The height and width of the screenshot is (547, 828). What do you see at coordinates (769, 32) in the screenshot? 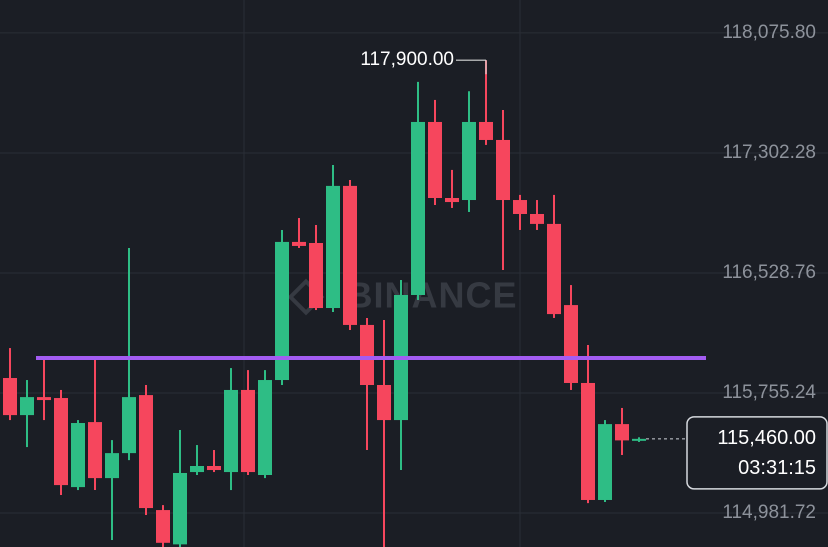
I see `y-tick-label: 118,075.80` at bounding box center [769, 32].